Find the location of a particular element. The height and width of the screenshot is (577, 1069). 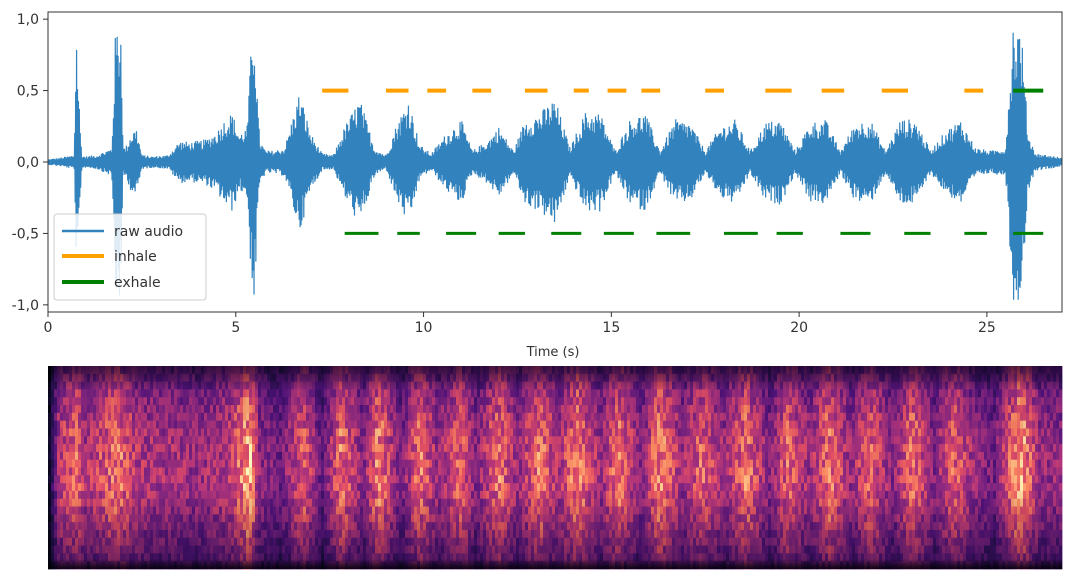

legend-label-exhale: exhale is located at coordinates (137, 283).